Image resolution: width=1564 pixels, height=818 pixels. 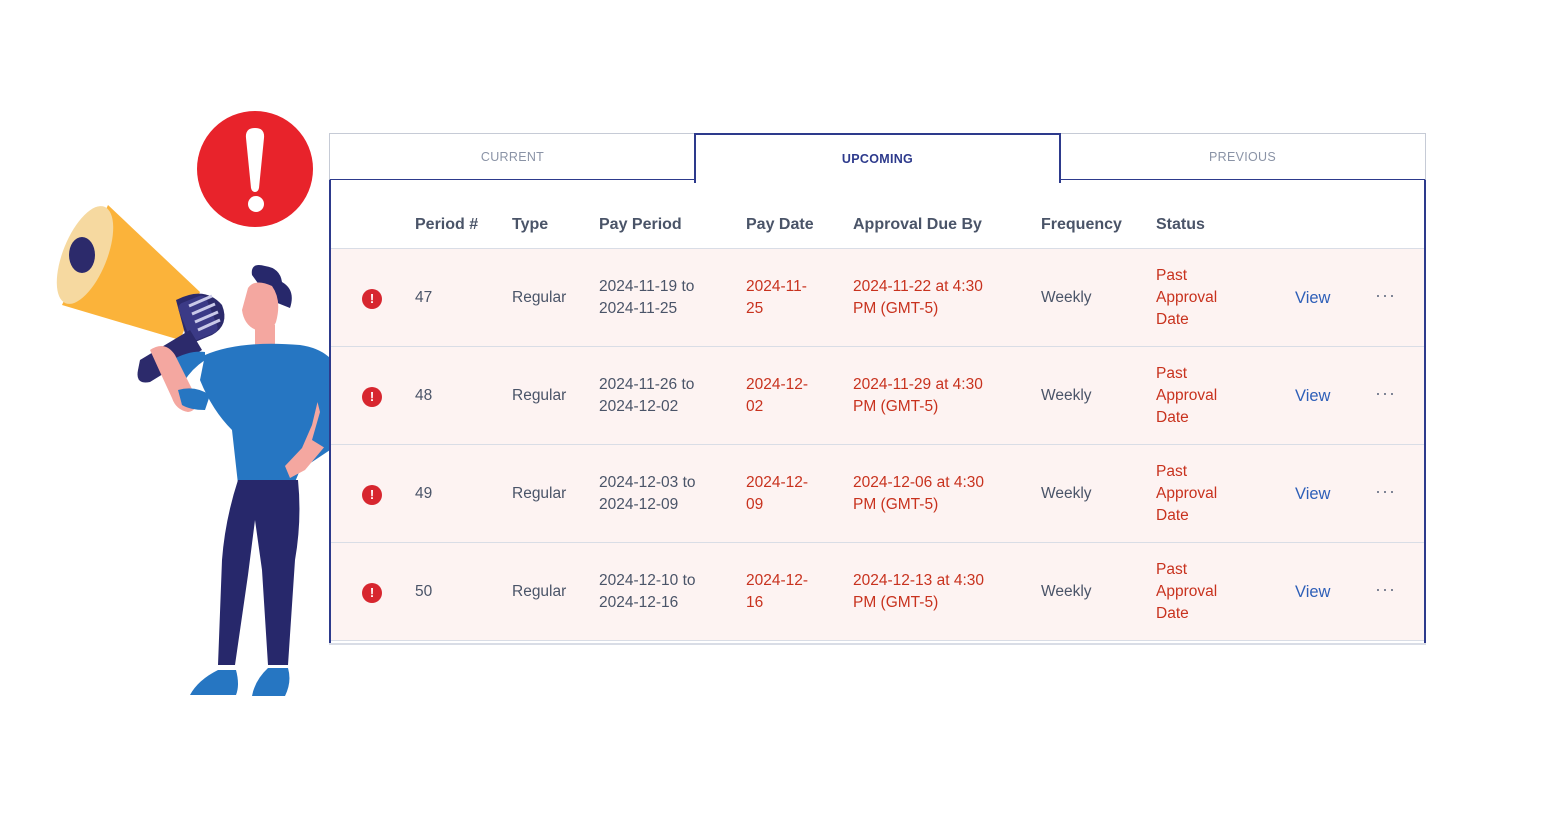 What do you see at coordinates (639, 504) in the screenshot?
I see `pay-period-end: 2024-12-09` at bounding box center [639, 504].